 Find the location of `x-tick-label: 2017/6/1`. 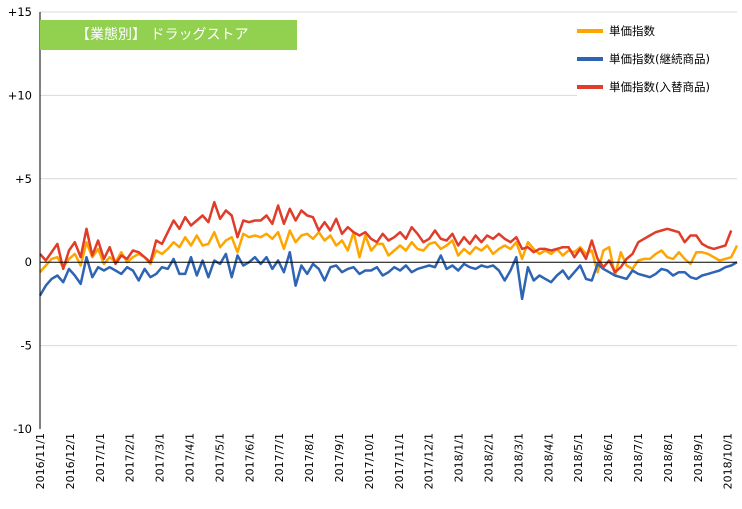

x-tick-label: 2017/6/1 is located at coordinates (249, 457).